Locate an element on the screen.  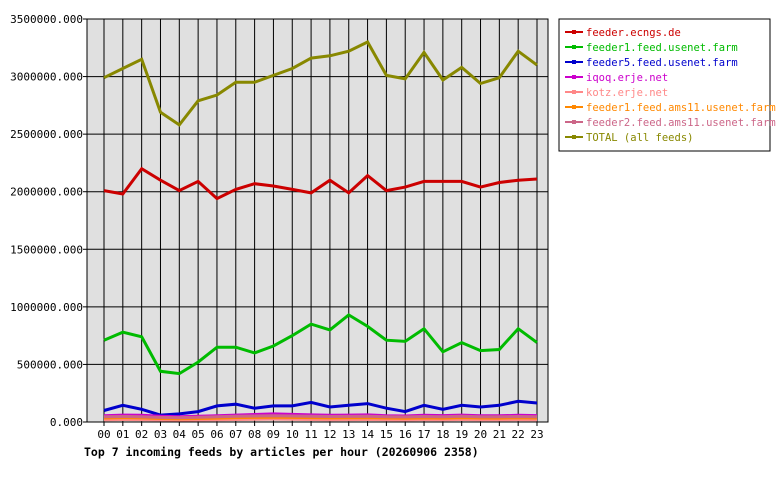
x-tick-label: 01 is located at coordinates (122, 434).